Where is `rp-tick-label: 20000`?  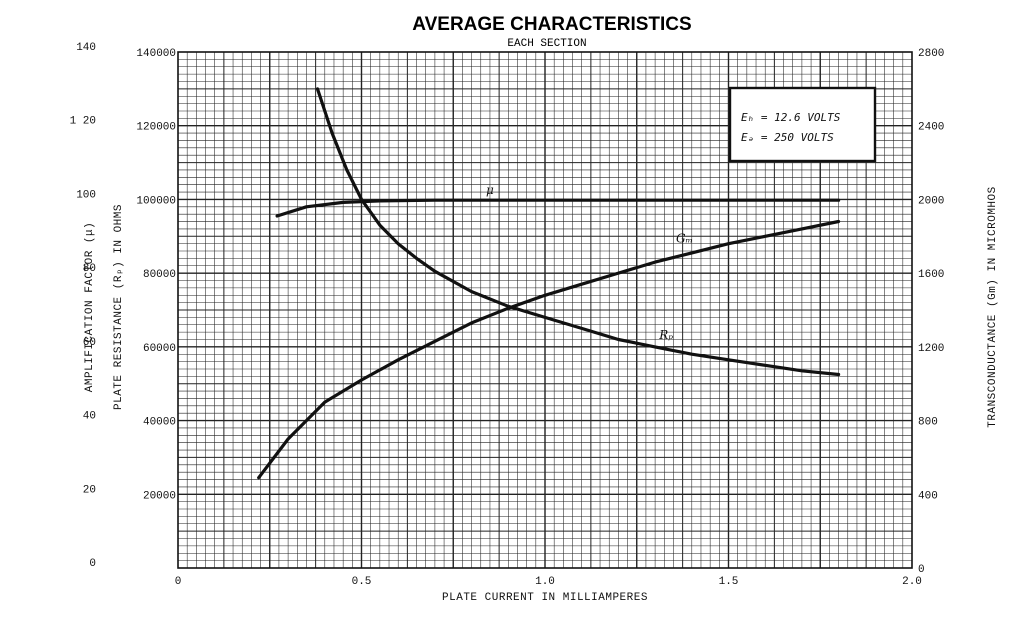 rp-tick-label: 20000 is located at coordinates (159, 496).